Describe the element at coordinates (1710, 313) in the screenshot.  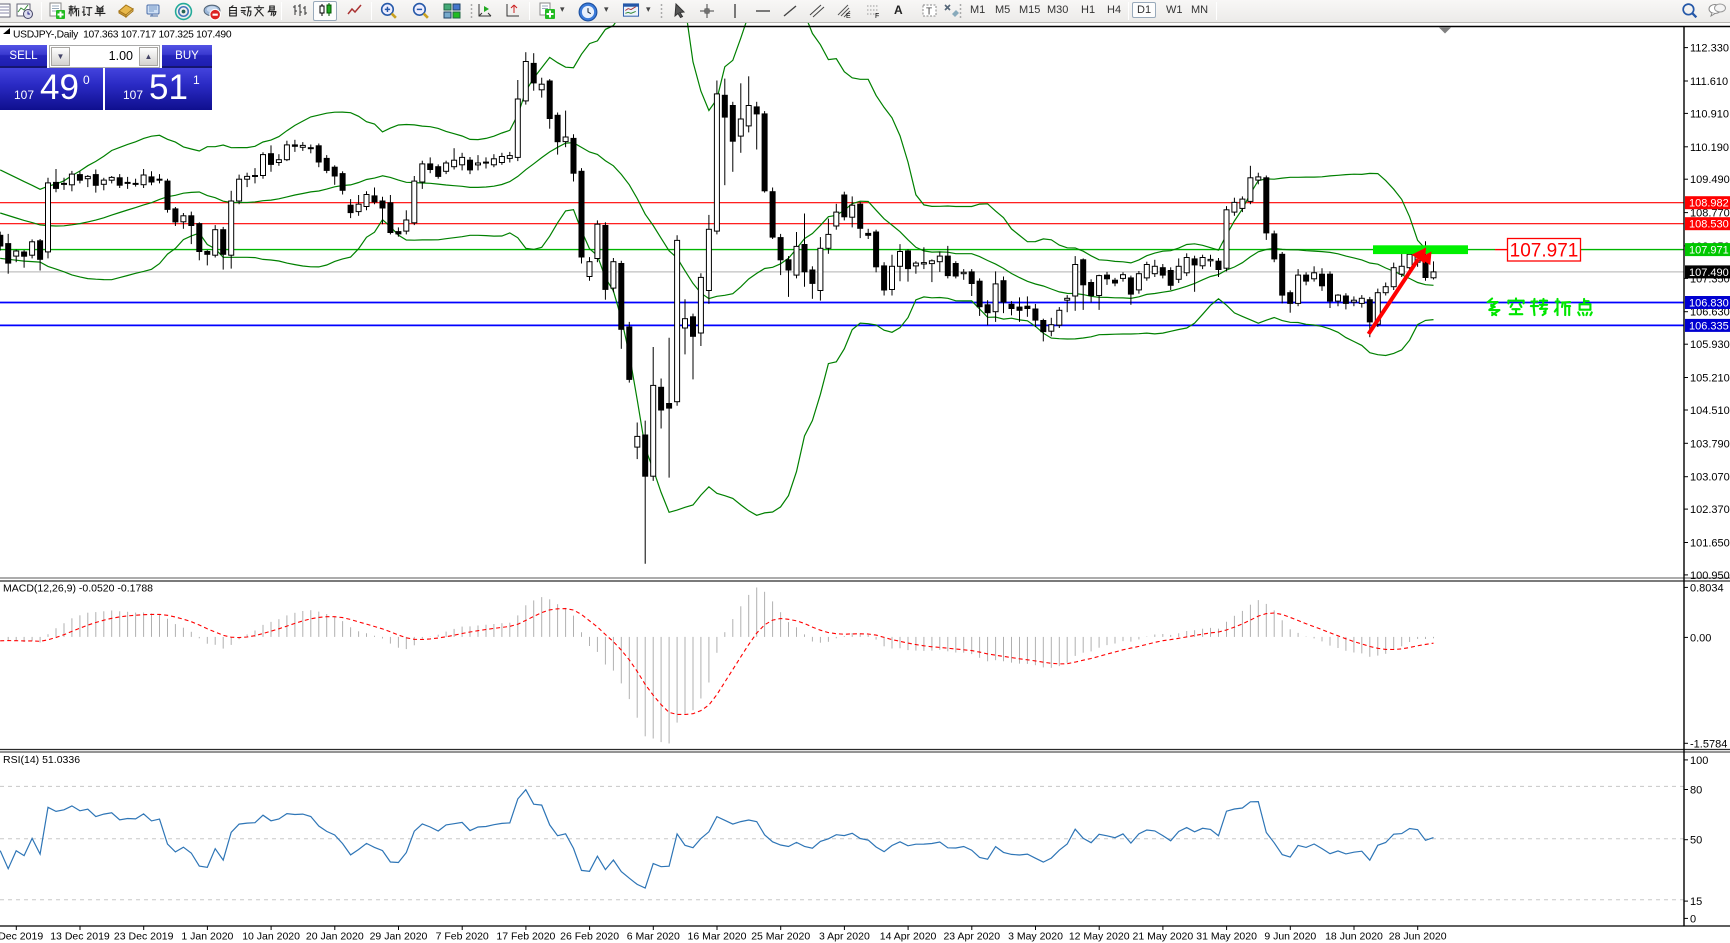
I see `svg-text: 106.630` at that location.